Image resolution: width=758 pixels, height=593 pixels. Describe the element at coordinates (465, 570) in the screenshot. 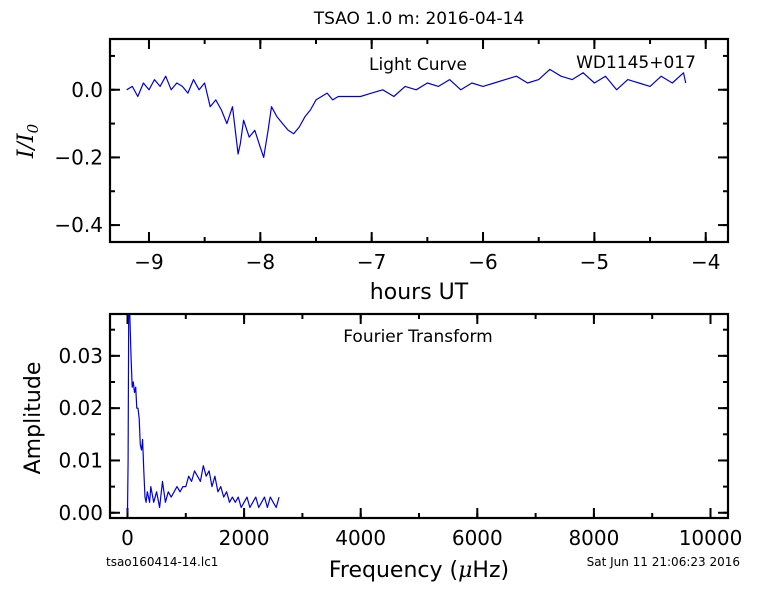

I see `x-label-mu: μ` at that location.